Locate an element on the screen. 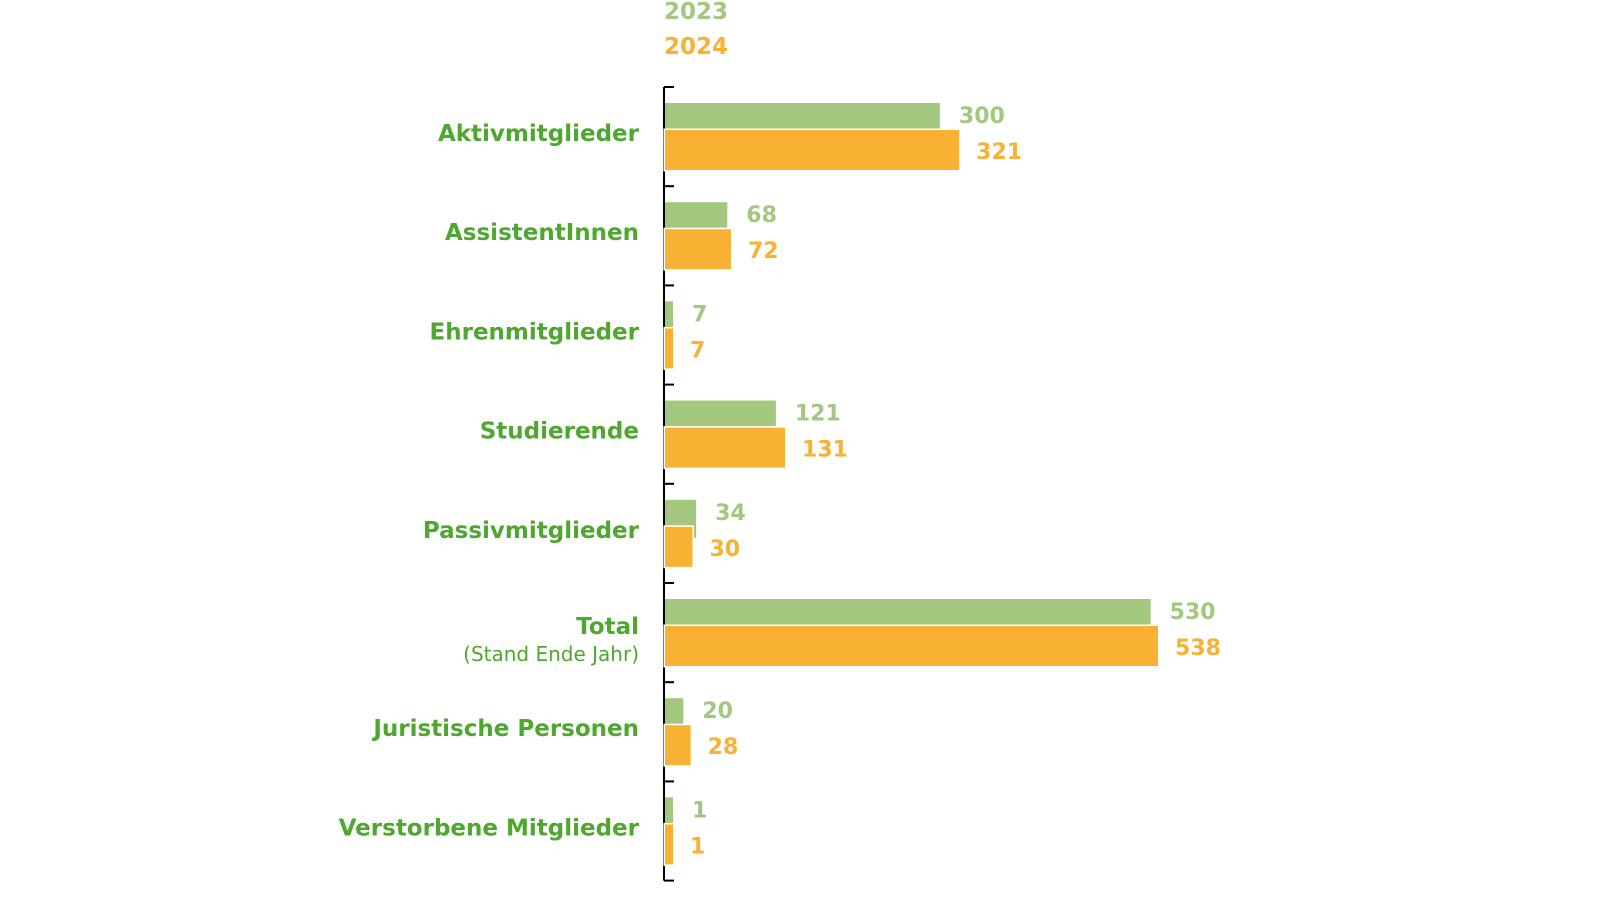 The width and height of the screenshot is (1600, 900). category-label: Verstorbene Mitglieder is located at coordinates (489, 828).